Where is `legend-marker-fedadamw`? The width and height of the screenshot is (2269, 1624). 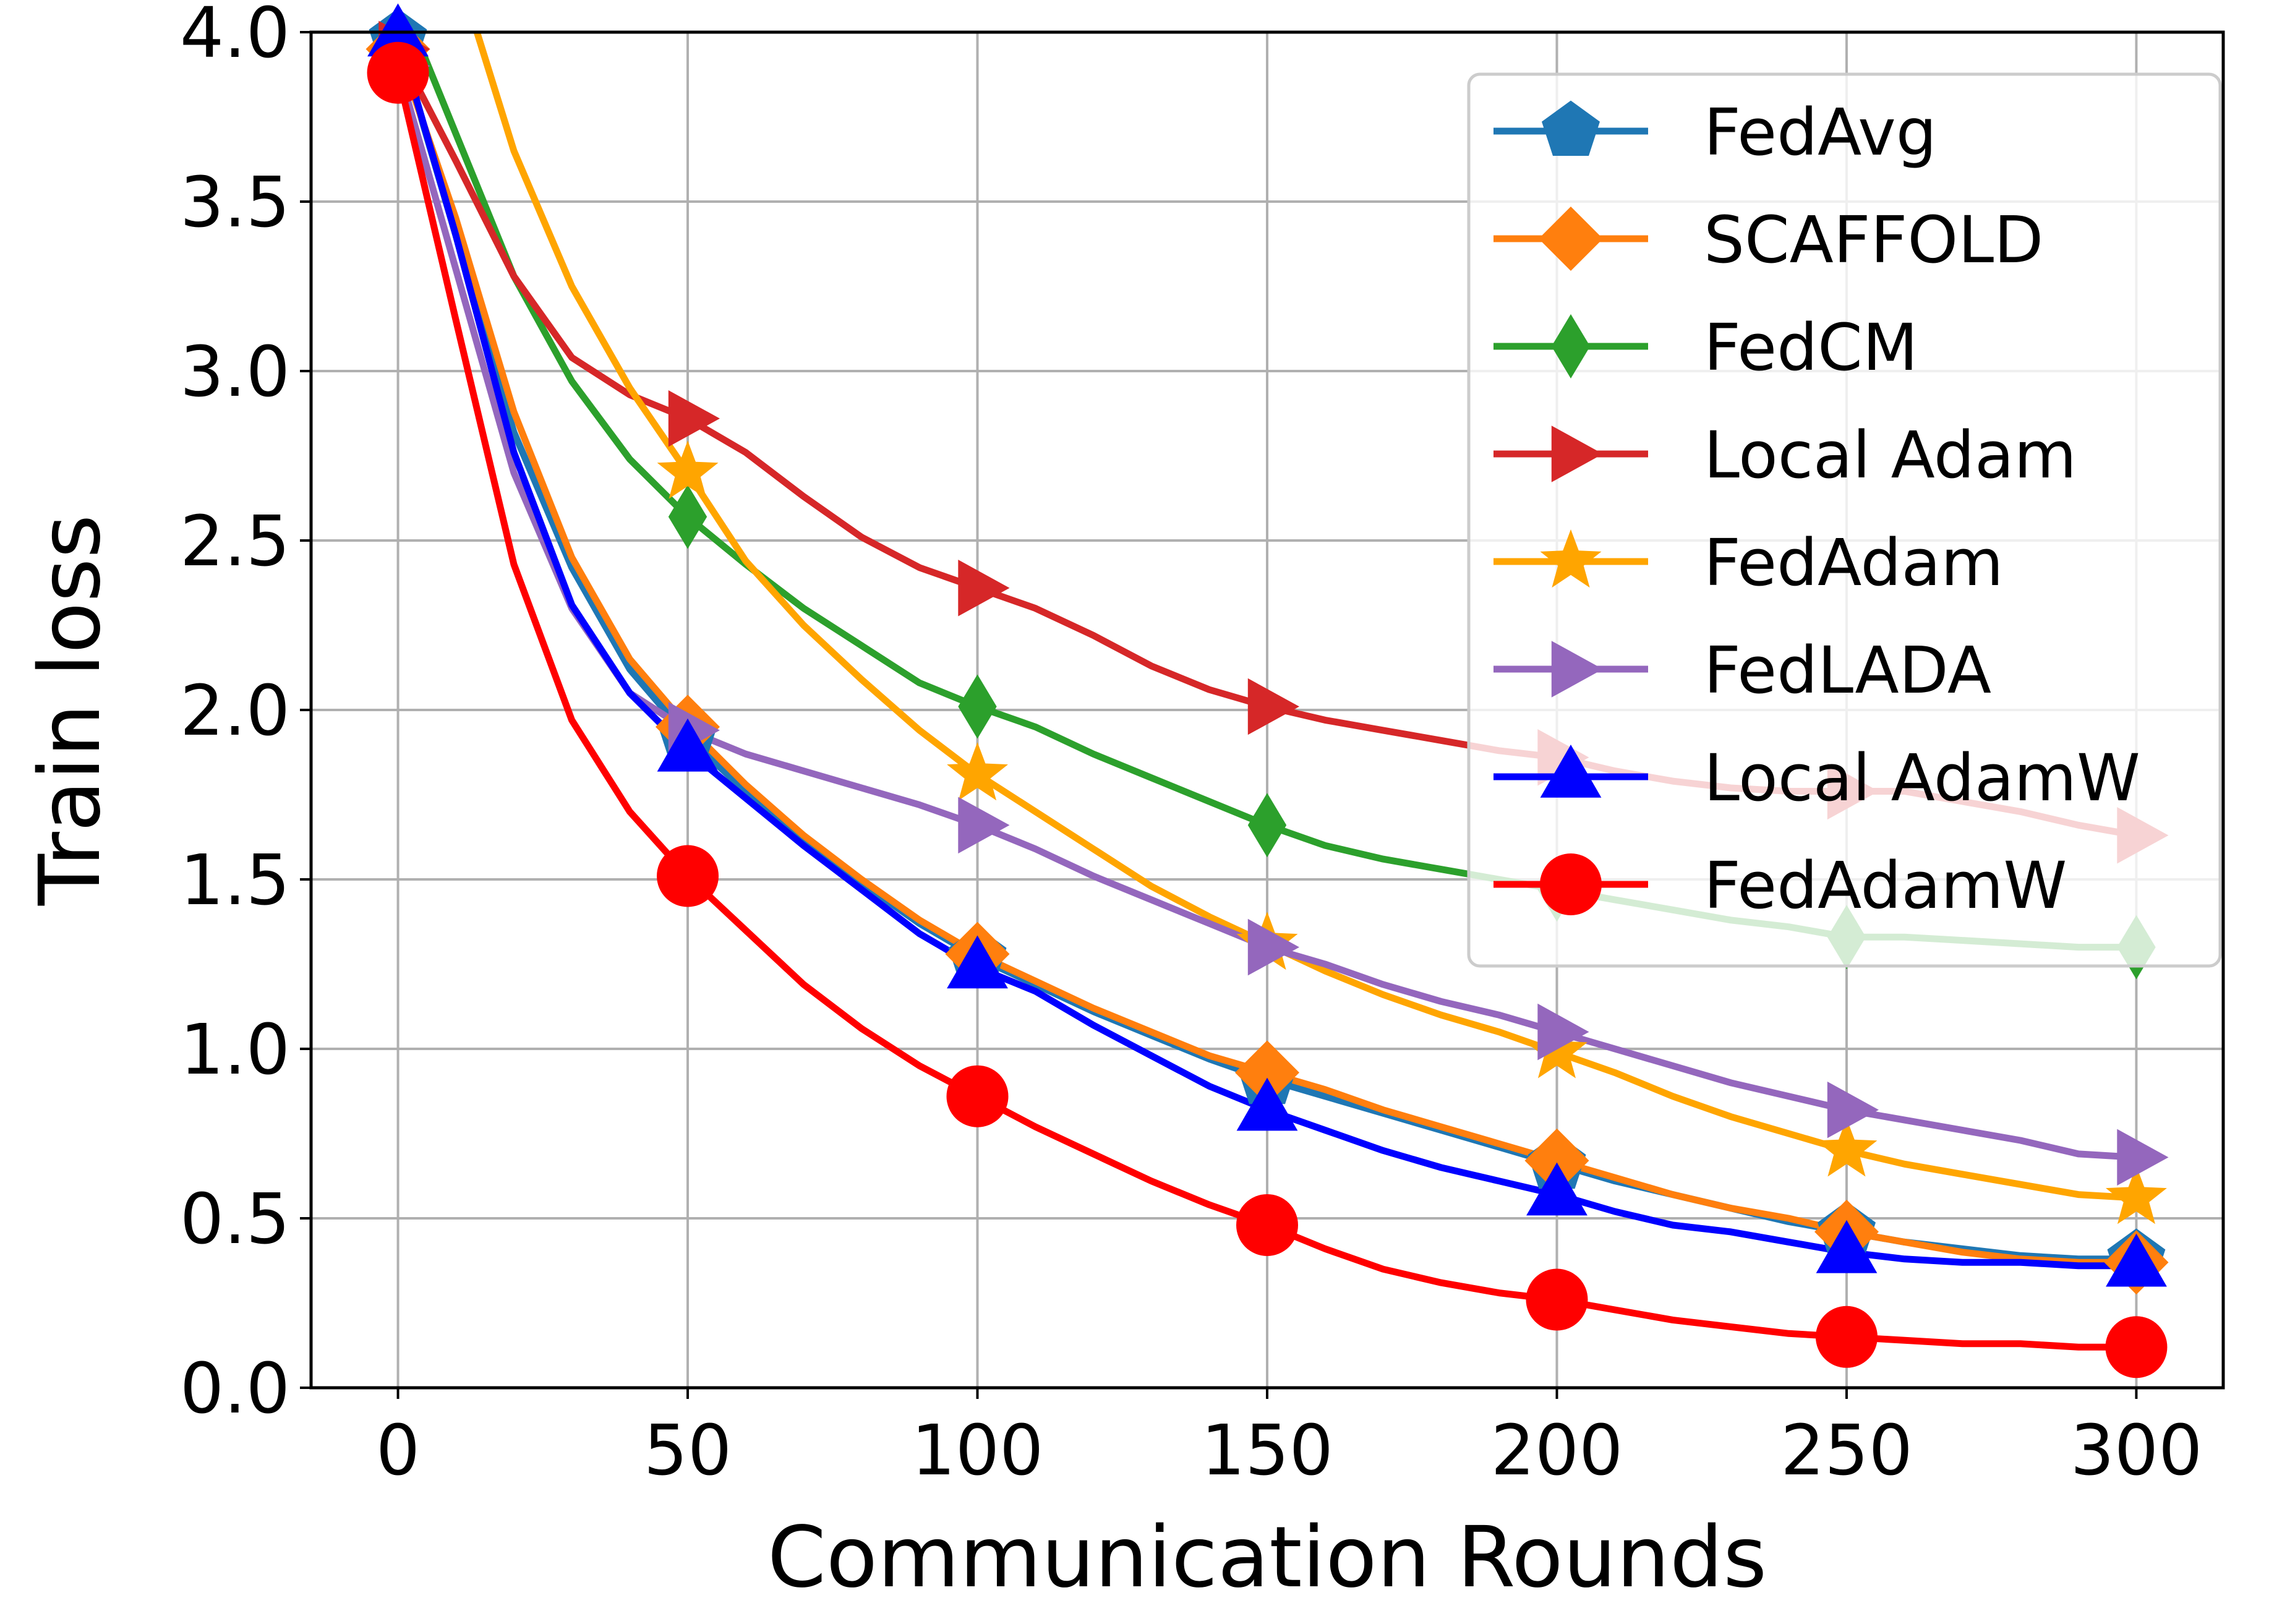 legend-marker-fedadamw is located at coordinates (1571, 884).